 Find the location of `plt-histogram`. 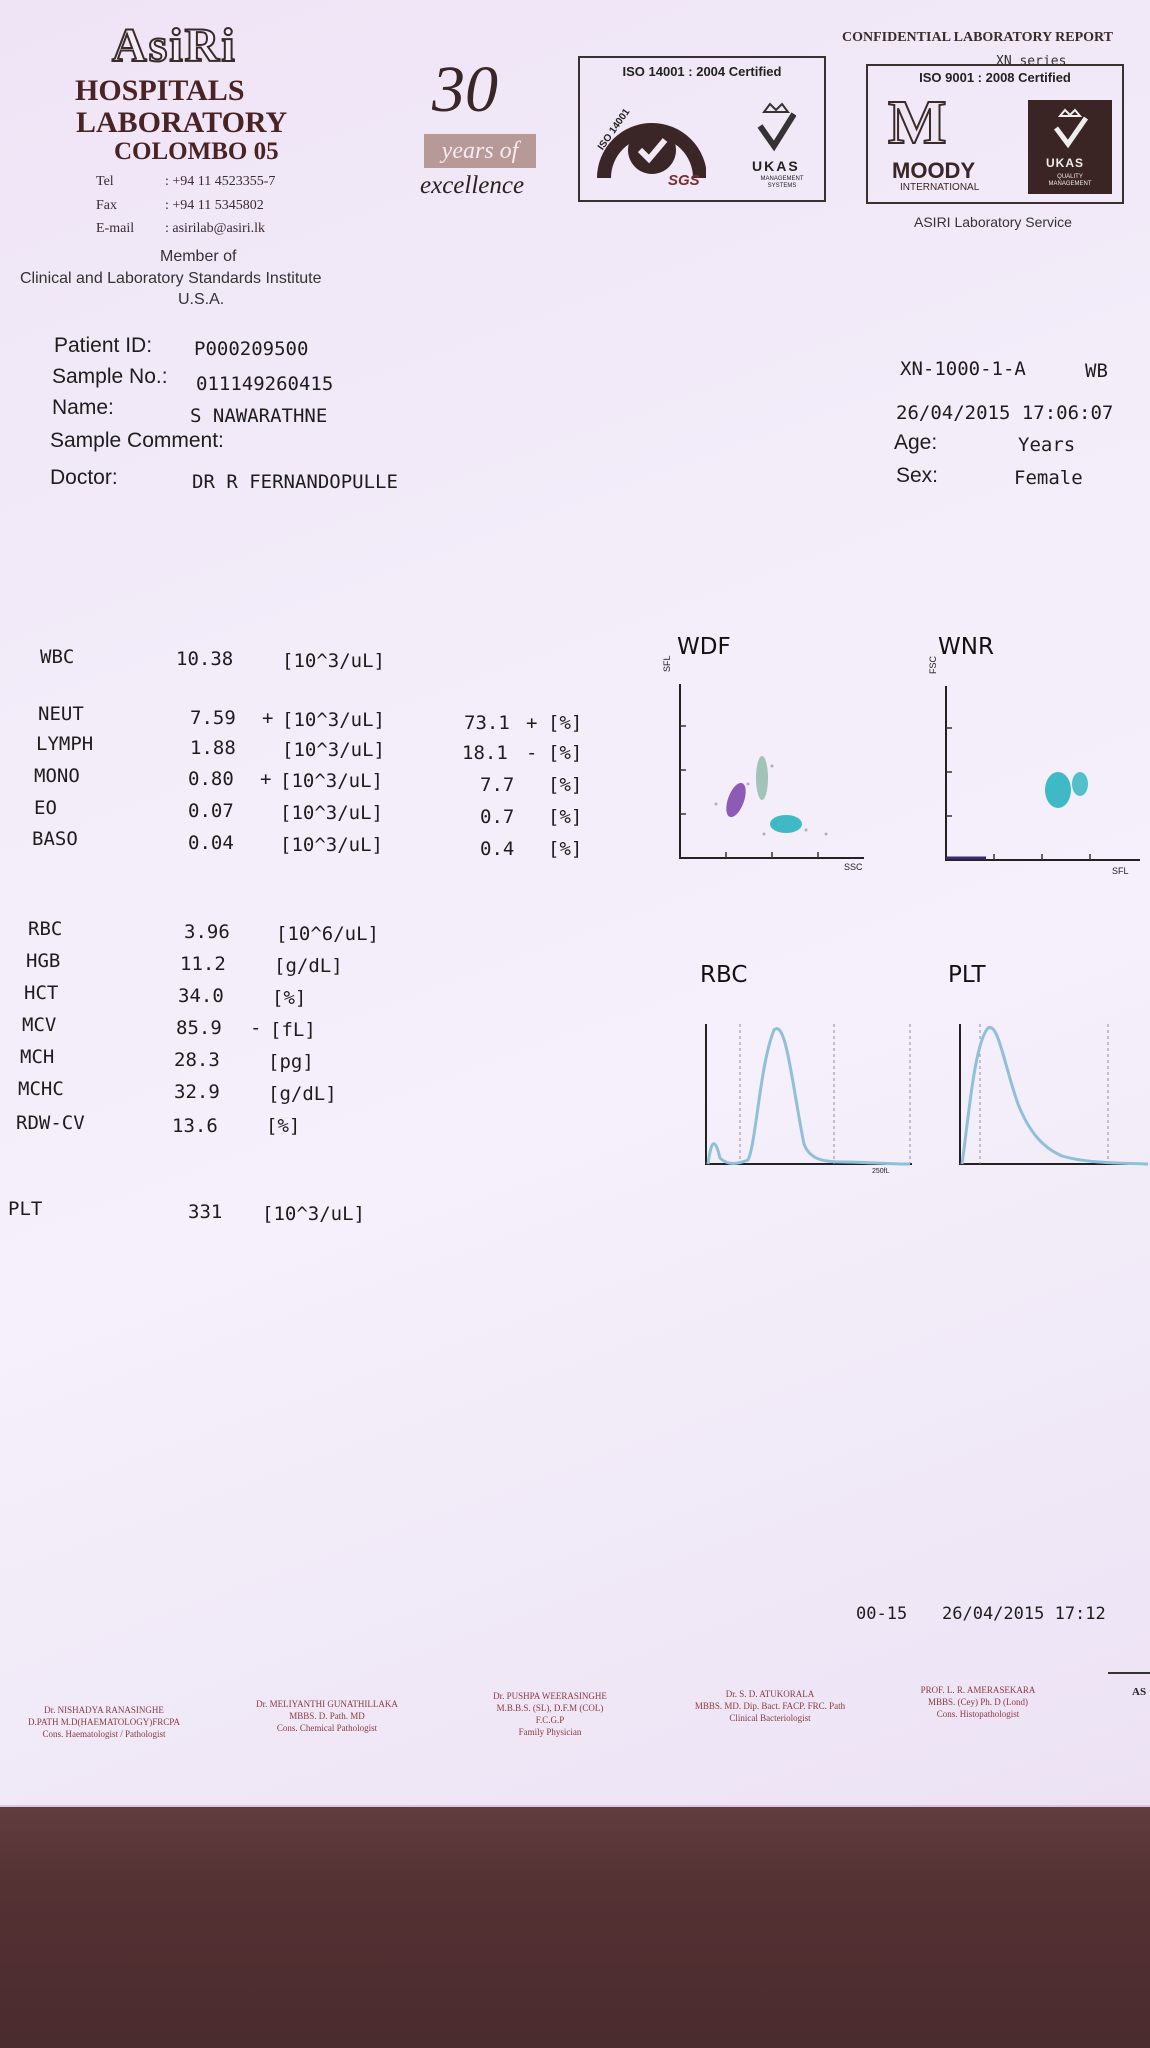

plt-histogram is located at coordinates (1054, 1095).